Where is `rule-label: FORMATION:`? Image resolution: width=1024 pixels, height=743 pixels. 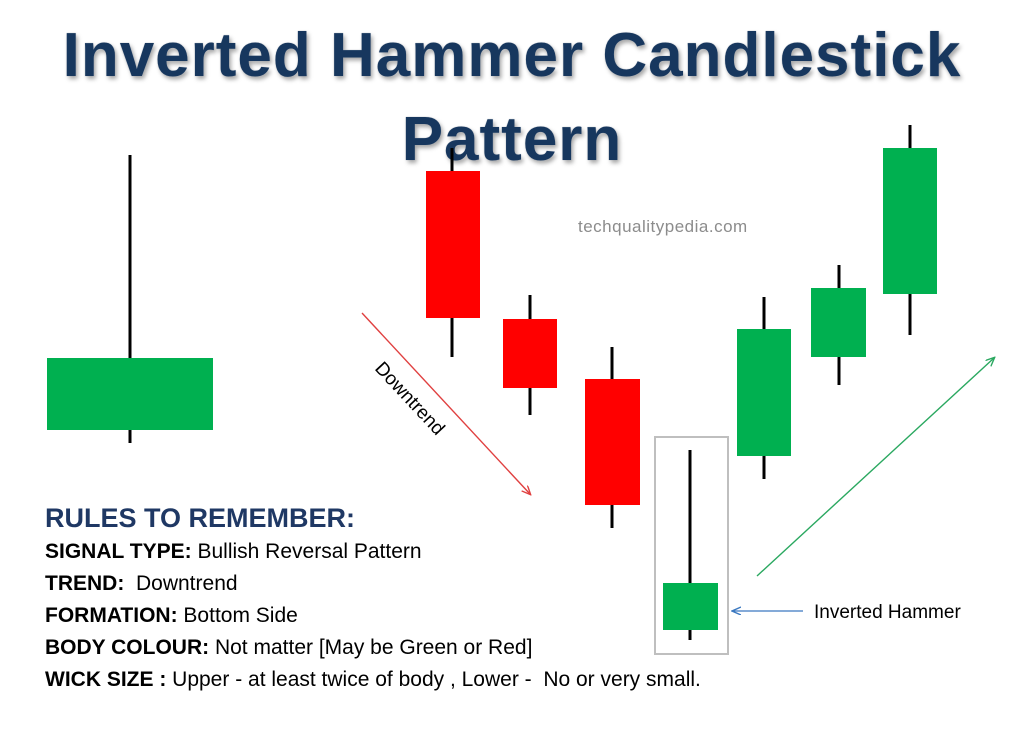 rule-label: FORMATION: is located at coordinates (111, 615).